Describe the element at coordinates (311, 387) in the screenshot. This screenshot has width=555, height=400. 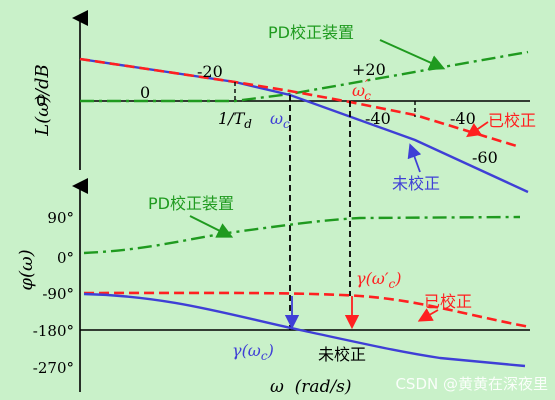
I see `x-axis-label: ω (rad/s)` at that location.